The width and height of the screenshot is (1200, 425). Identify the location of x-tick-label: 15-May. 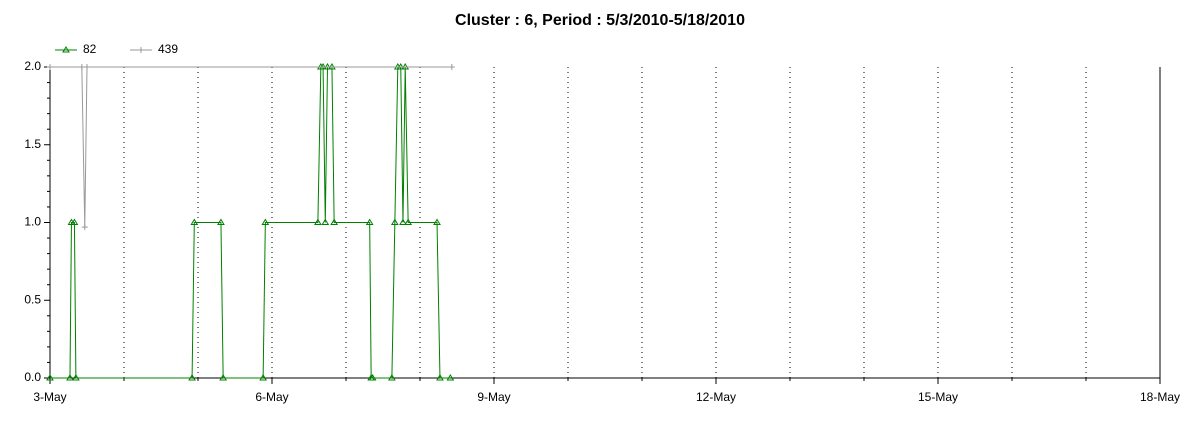
(938, 397).